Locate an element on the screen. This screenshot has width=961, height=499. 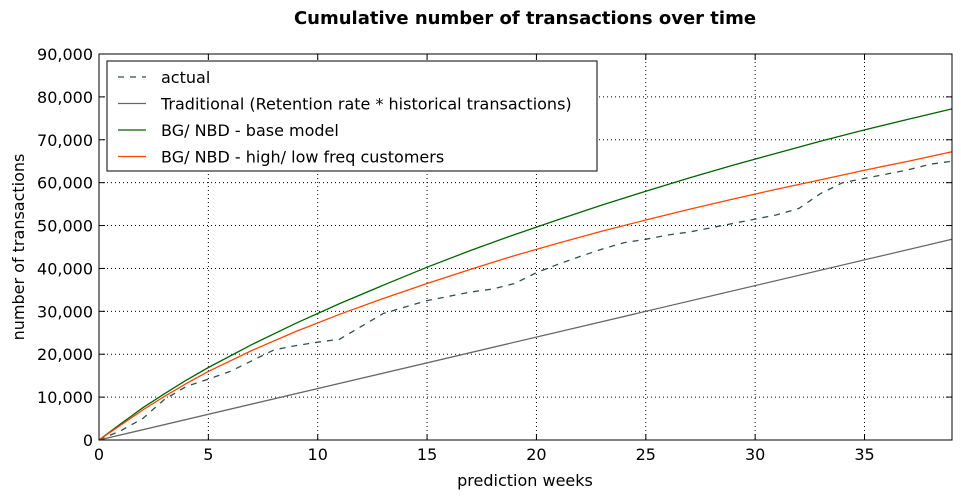
x-axis-label: prediction weeks is located at coordinates (525, 480).